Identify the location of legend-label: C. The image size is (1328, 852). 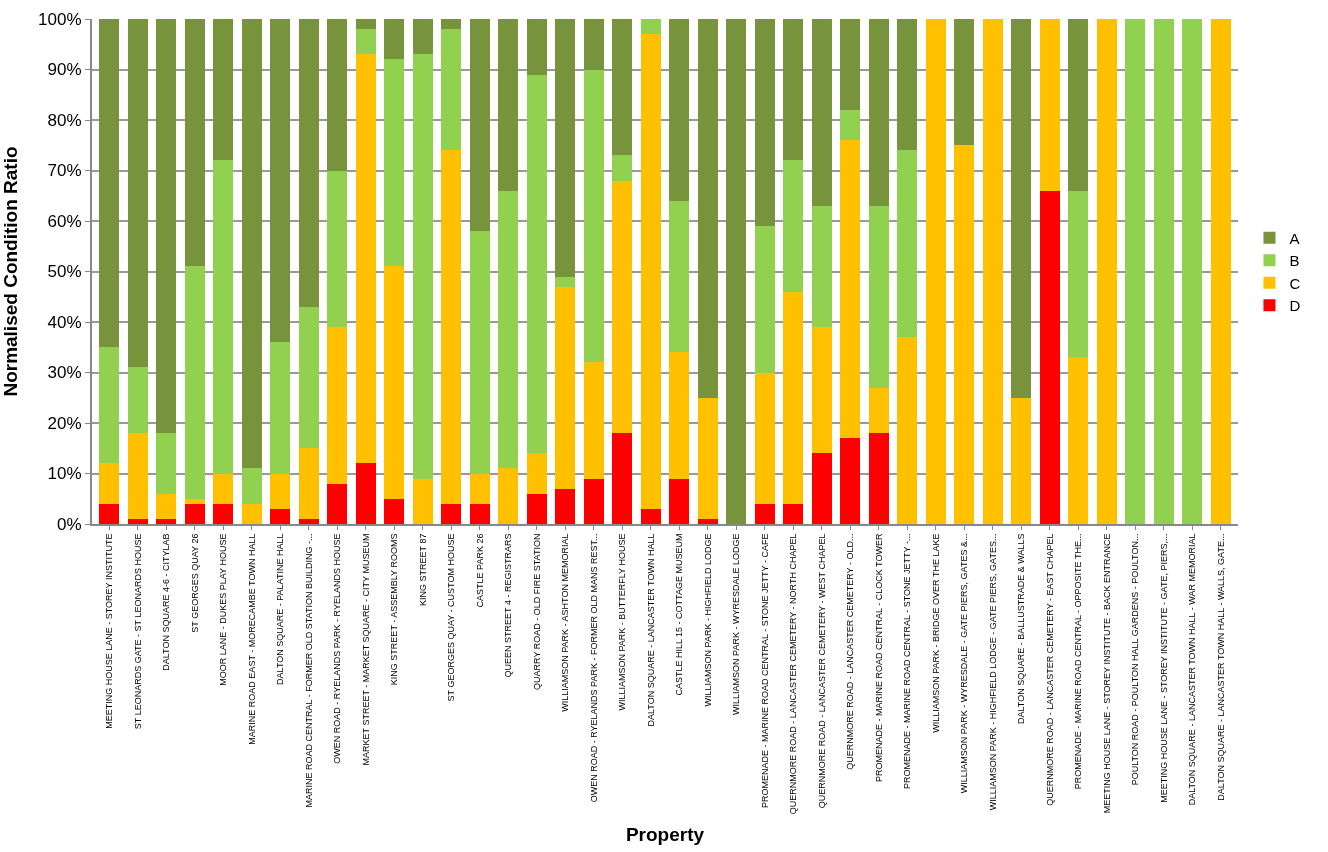
(1295, 283).